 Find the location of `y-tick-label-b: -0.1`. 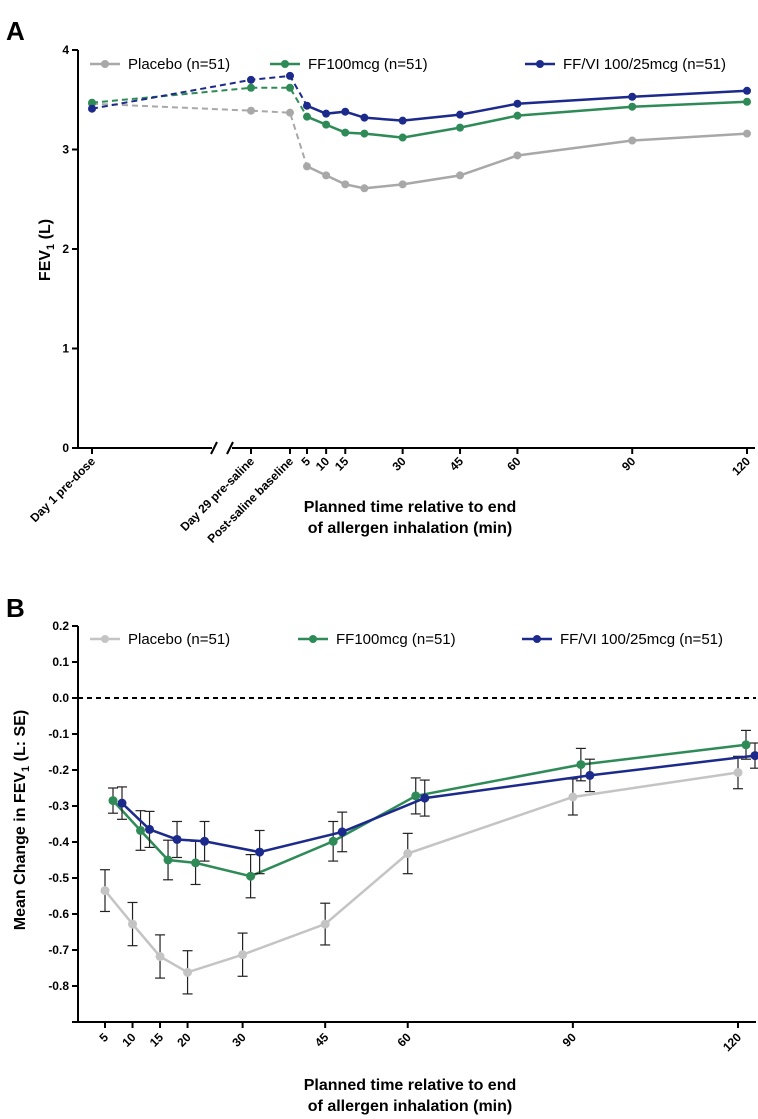

y-tick-label-b: -0.1 is located at coordinates (58, 734).